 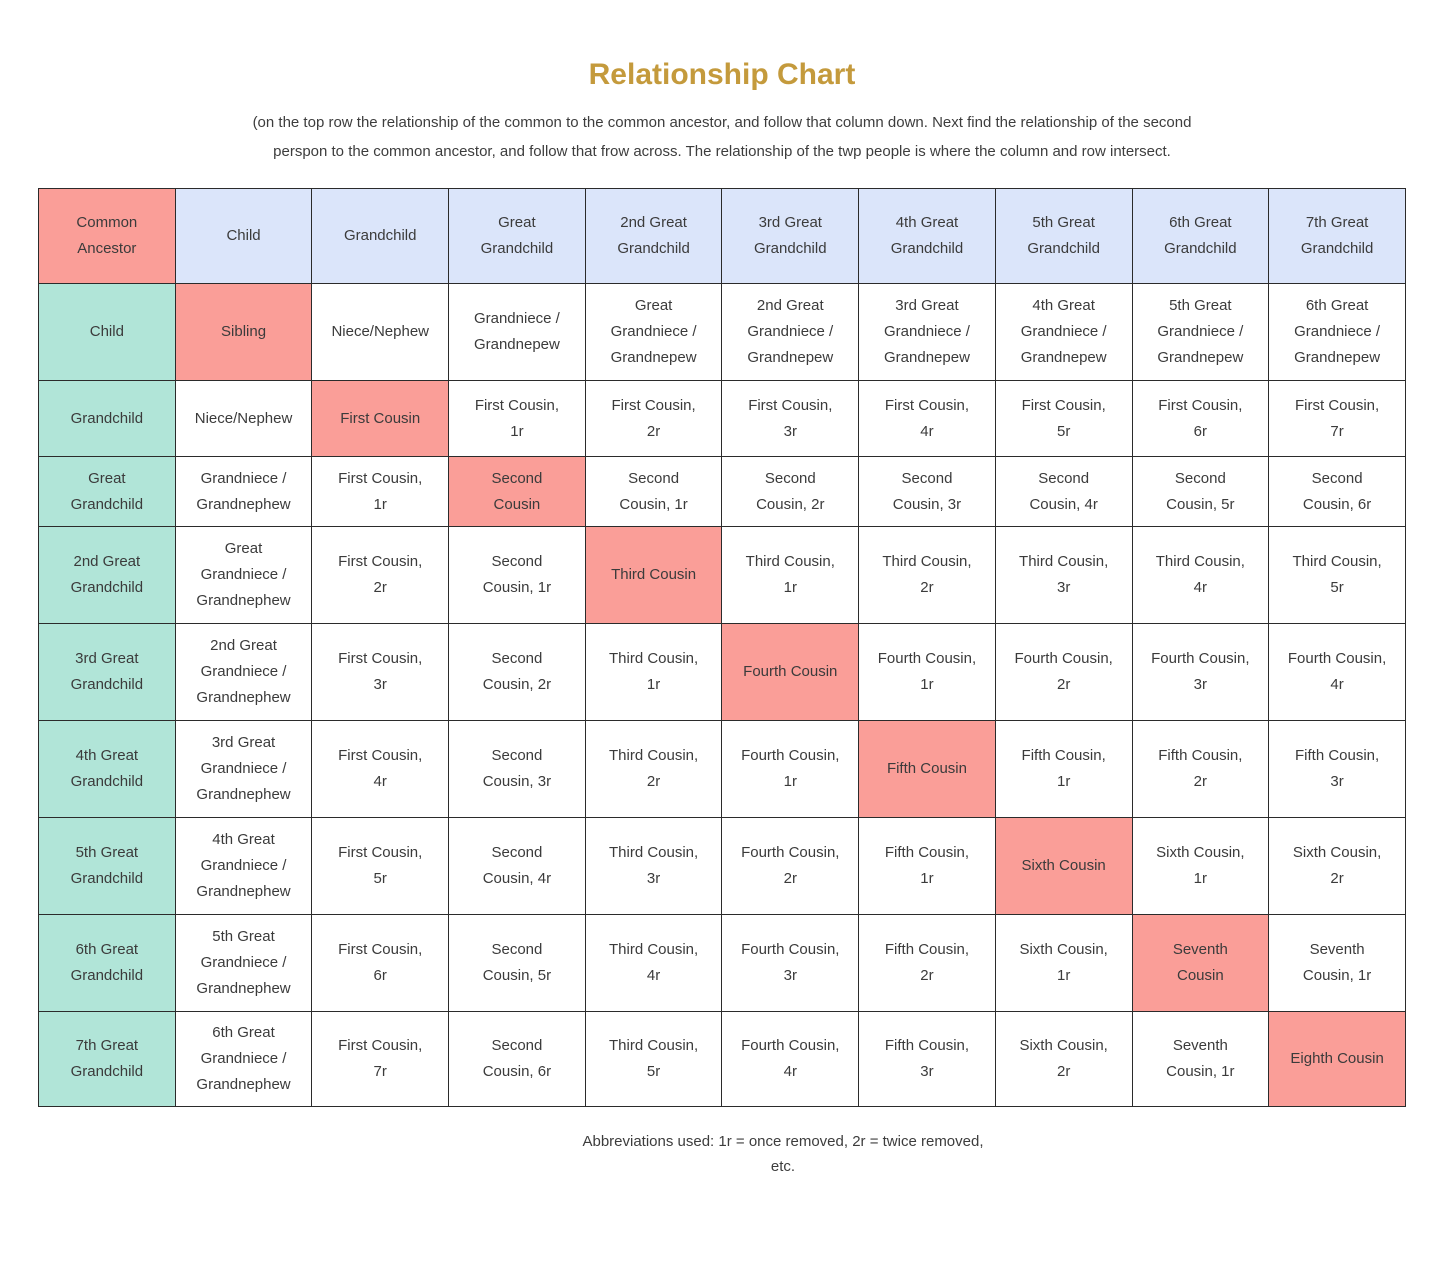 I want to click on column-header-cell: Grandchild, so click(x=380, y=236).